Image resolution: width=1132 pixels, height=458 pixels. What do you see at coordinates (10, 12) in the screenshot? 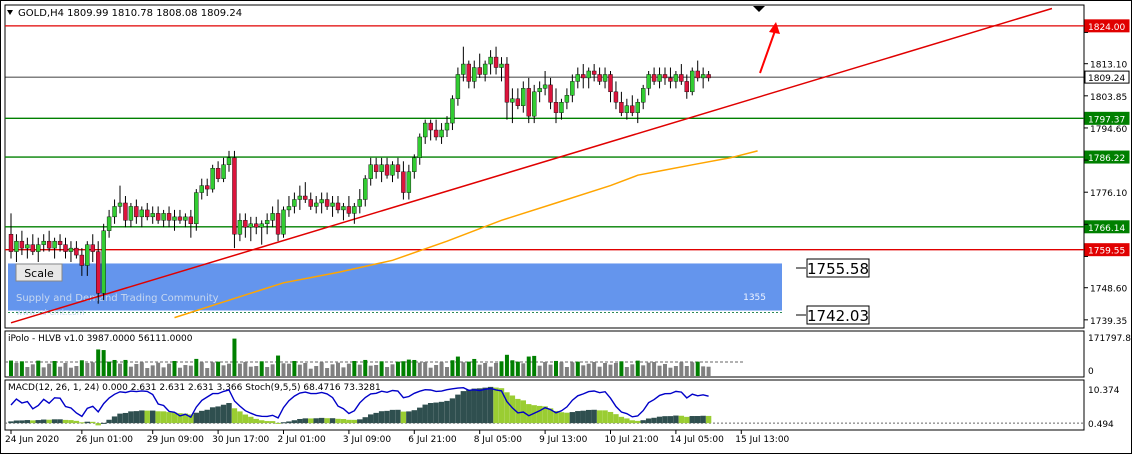
I see `triangle-down-icon` at bounding box center [10, 12].